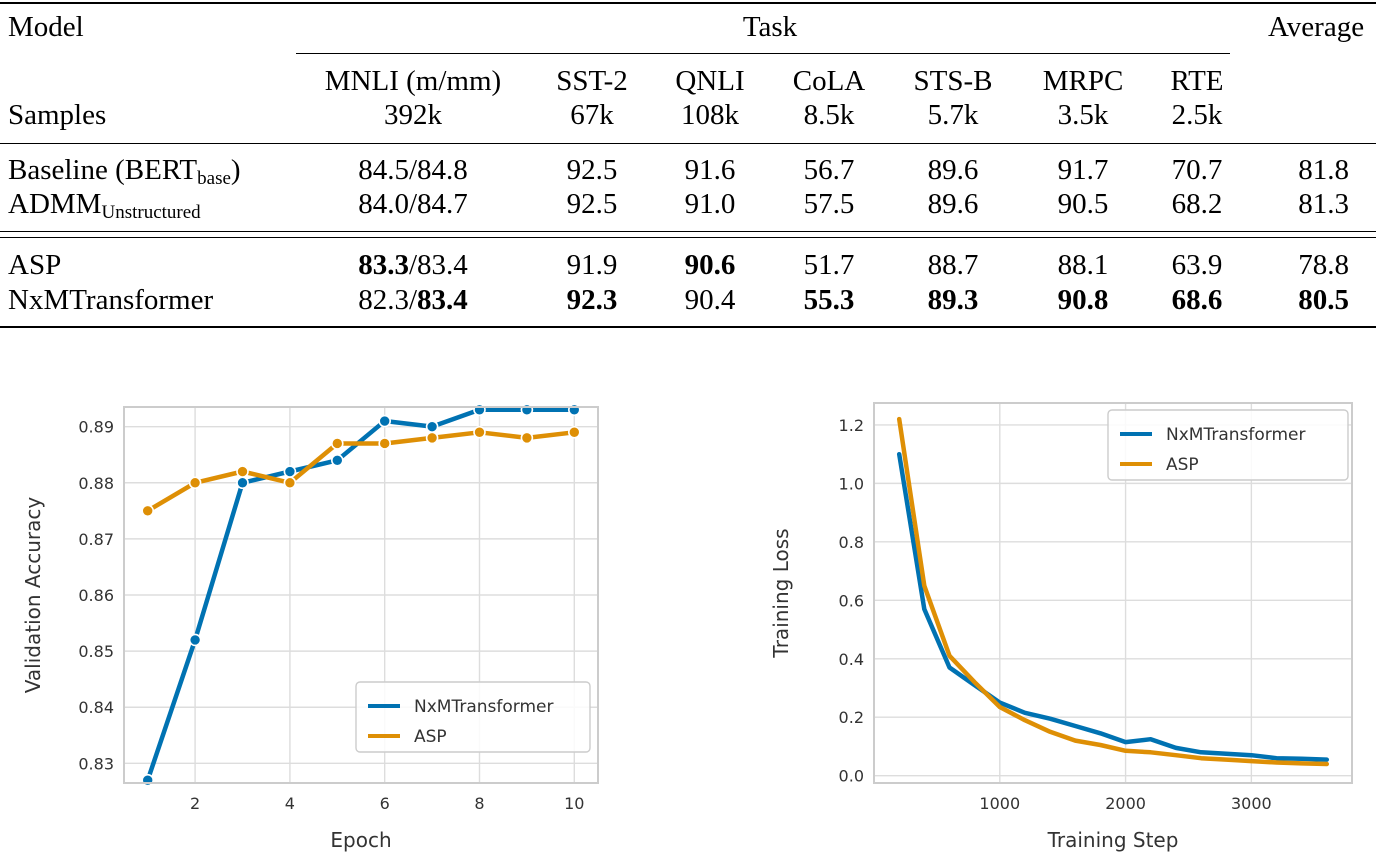  Describe the element at coordinates (57, 115) in the screenshot. I see `samples-label: Samples` at that location.